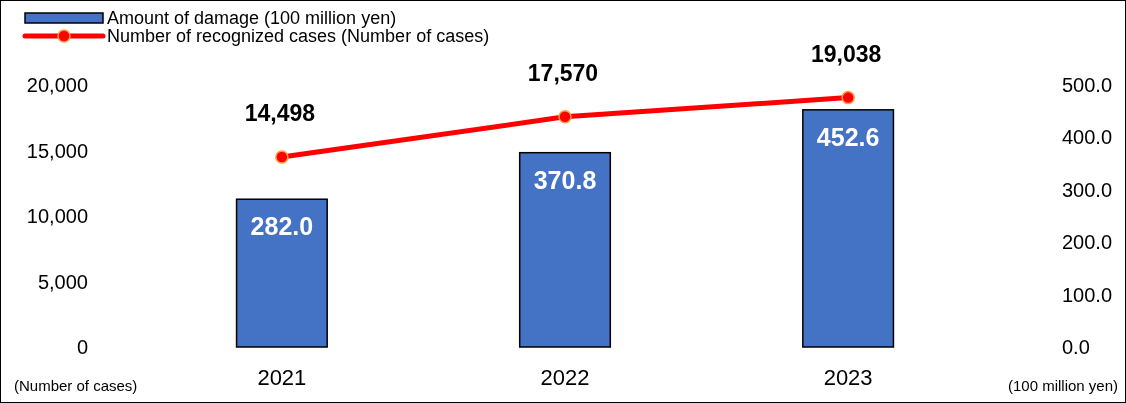  Describe the element at coordinates (282, 226) in the screenshot. I see `data-label: 282.0` at that location.